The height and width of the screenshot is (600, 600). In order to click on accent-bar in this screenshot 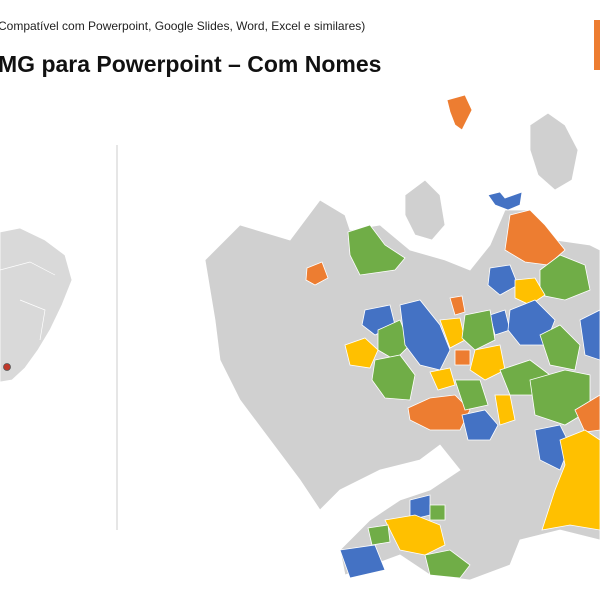, I will do `click(597, 45)`.